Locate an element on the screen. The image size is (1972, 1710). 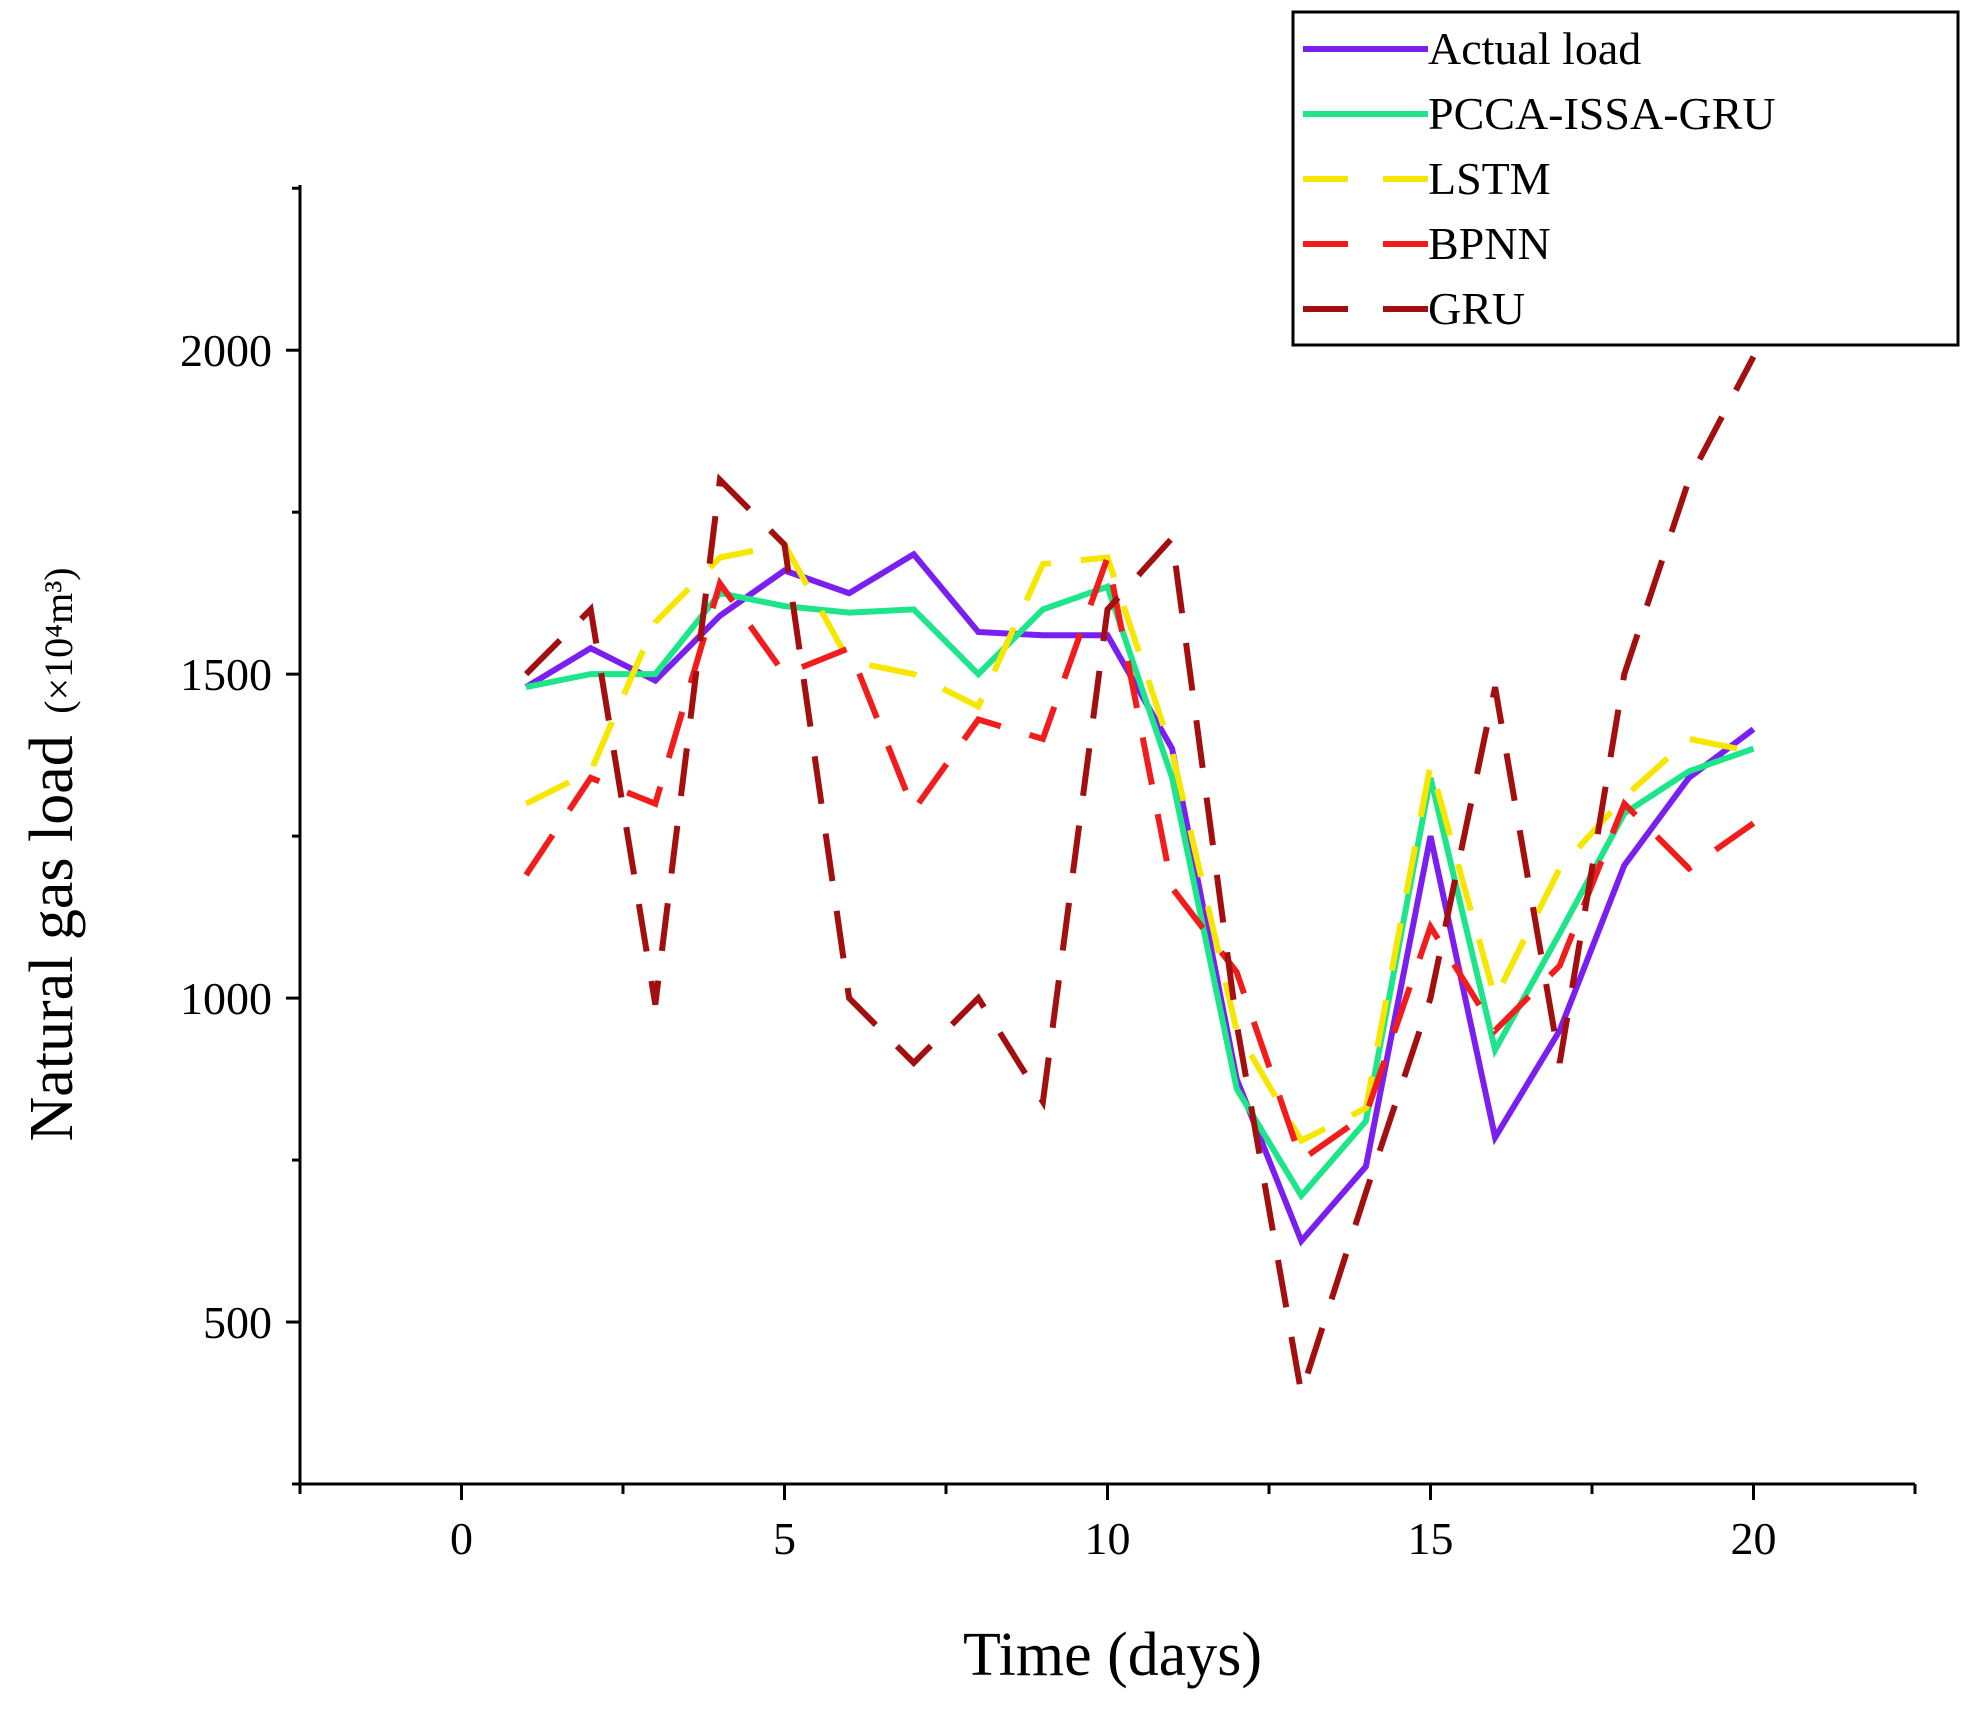
x-tick-label: 15 is located at coordinates (1431, 1538).